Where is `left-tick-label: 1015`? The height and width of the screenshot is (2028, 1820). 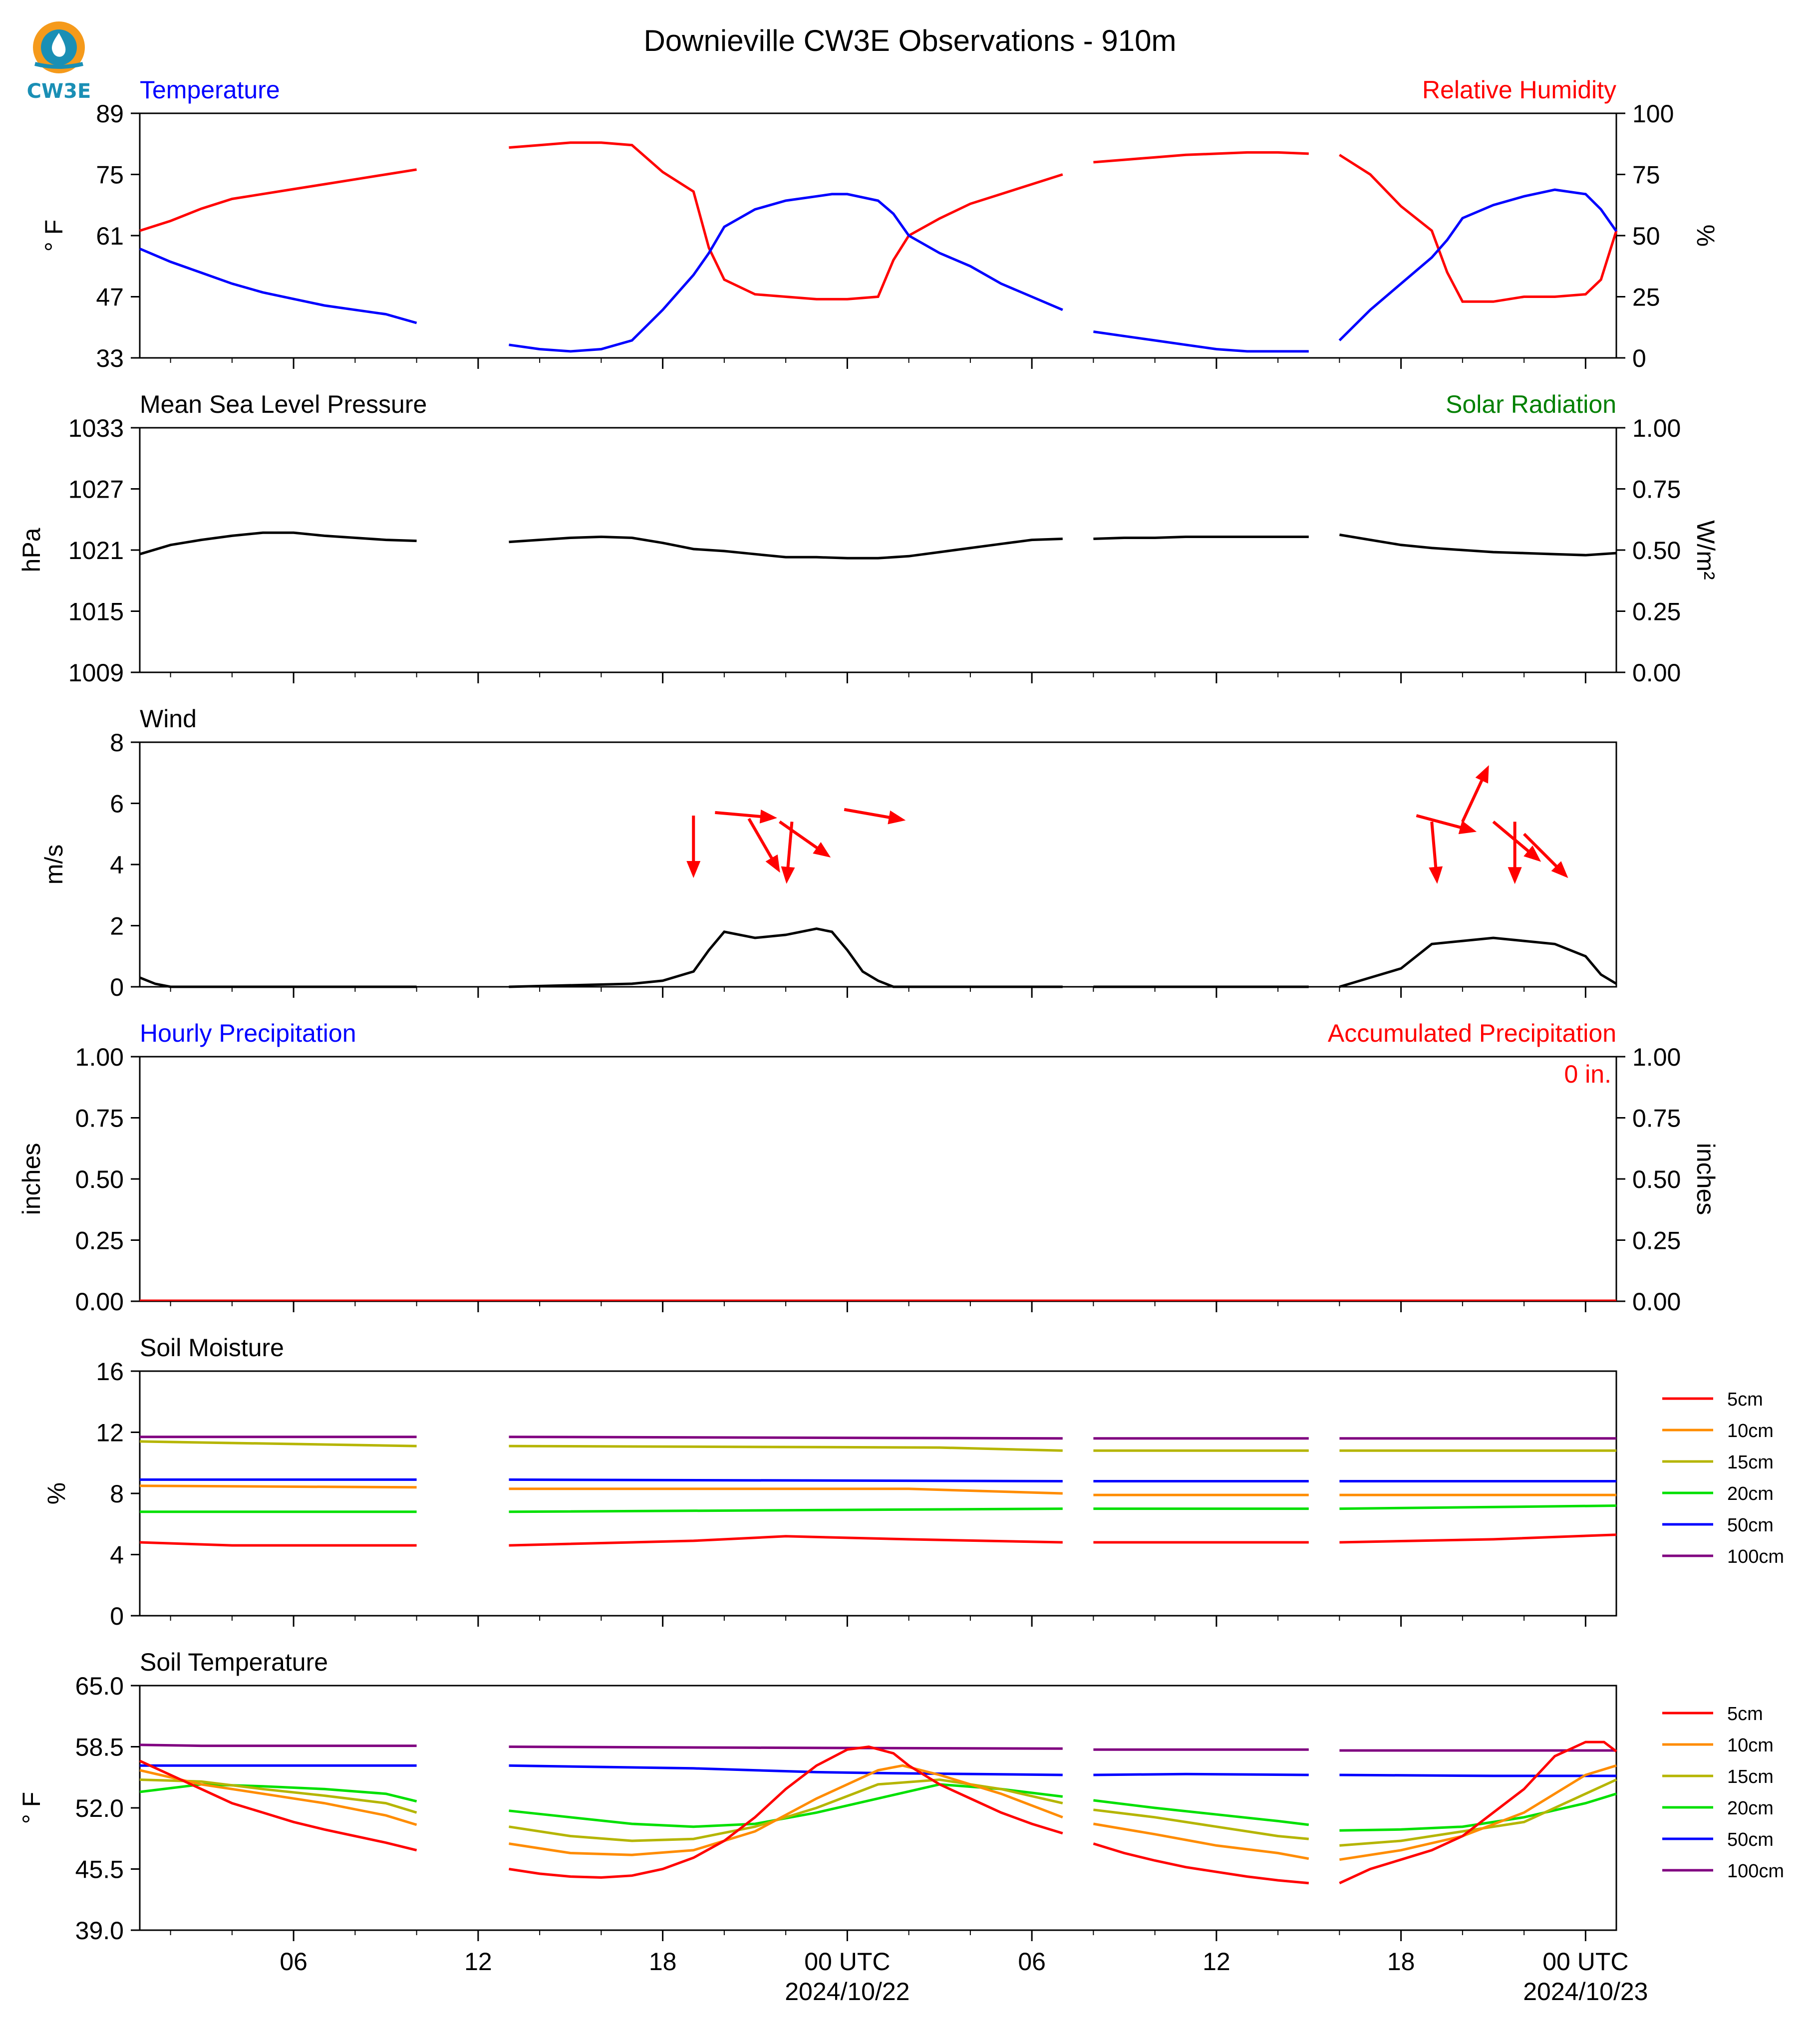 left-tick-label: 1015 is located at coordinates (96, 612).